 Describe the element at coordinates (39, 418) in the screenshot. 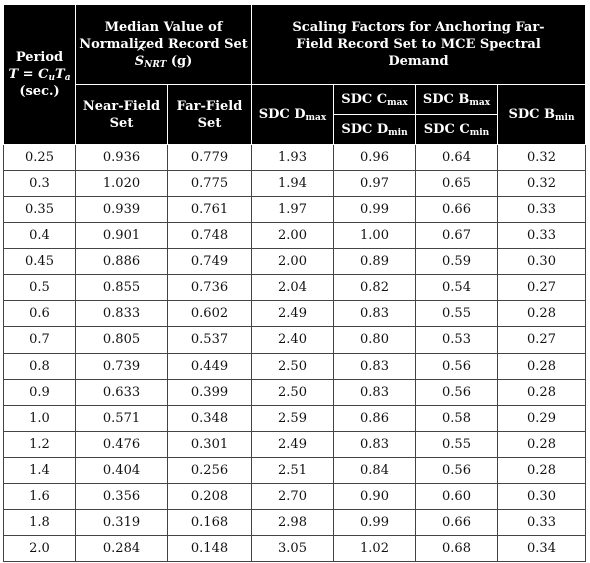

I see `cell-period: 1.0` at that location.